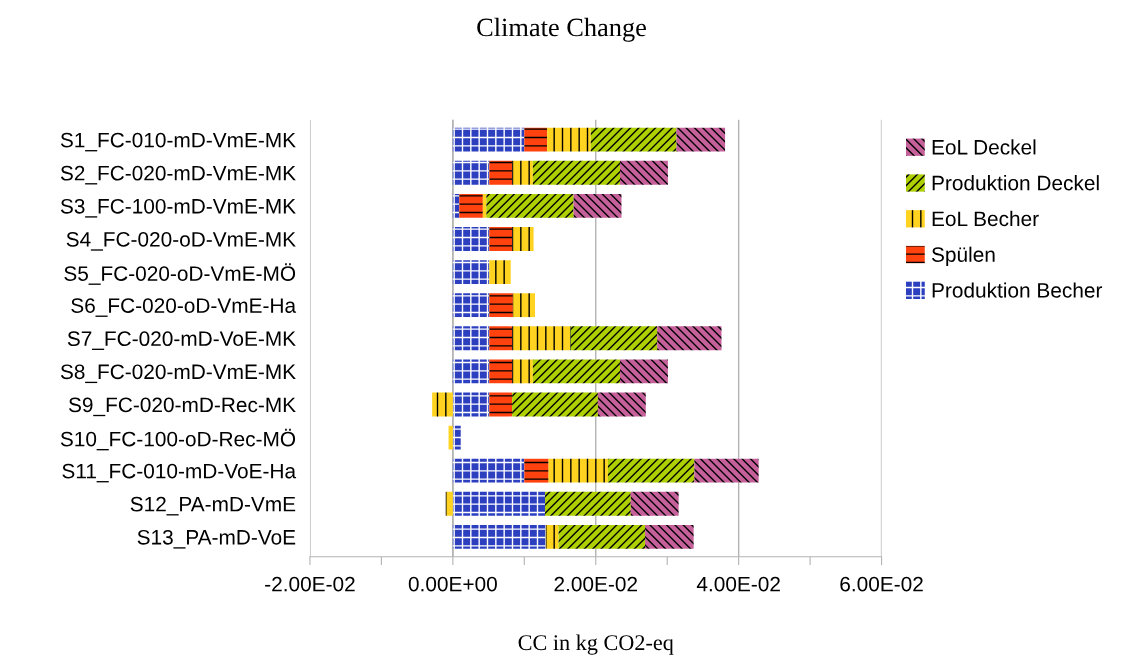  I want to click on y-tick-label: S3_FC-100-mD-VmE-MK, so click(178, 208).